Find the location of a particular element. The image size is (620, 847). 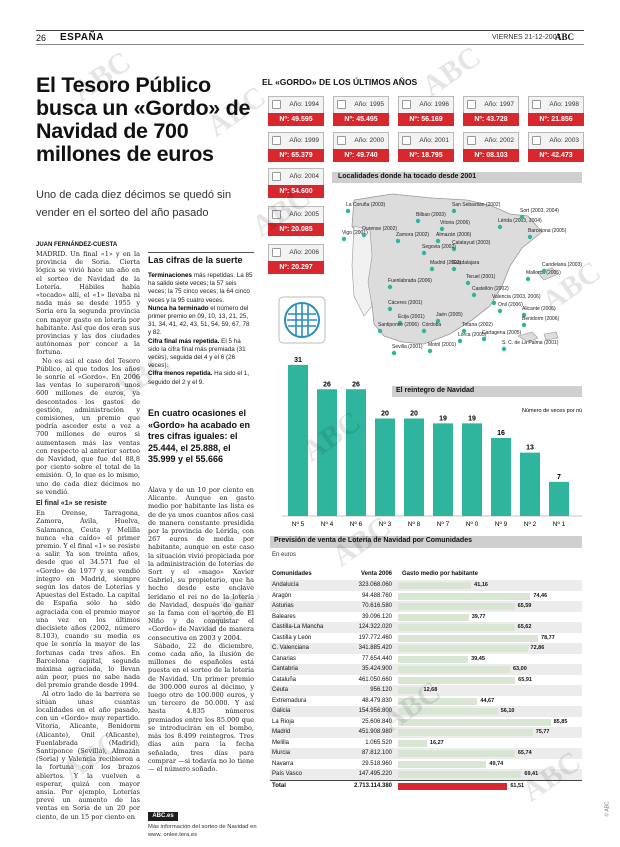

cell-venta: 29.518.960 is located at coordinates (376, 763).